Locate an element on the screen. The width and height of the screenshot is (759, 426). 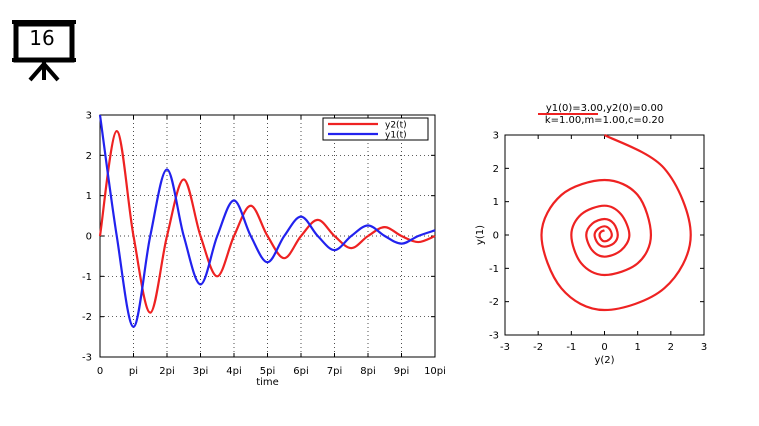
plot-frame is located at coordinates (604, 235).